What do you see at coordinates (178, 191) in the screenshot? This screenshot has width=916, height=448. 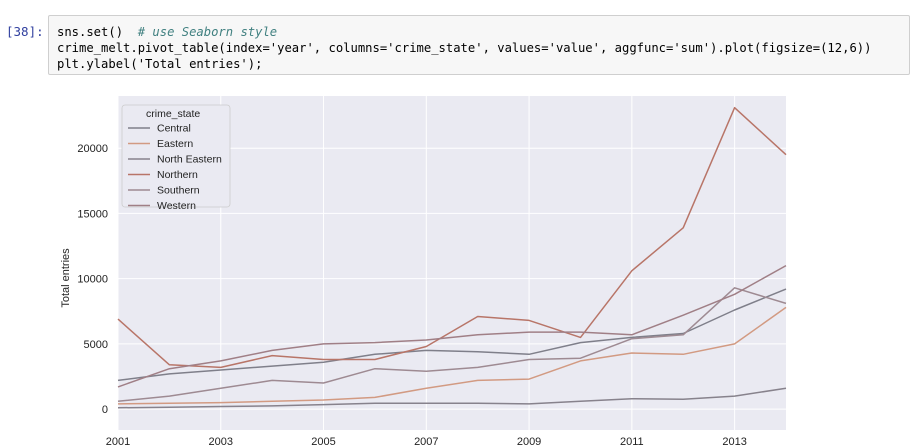 I see `legend-label: Southern` at bounding box center [178, 191].